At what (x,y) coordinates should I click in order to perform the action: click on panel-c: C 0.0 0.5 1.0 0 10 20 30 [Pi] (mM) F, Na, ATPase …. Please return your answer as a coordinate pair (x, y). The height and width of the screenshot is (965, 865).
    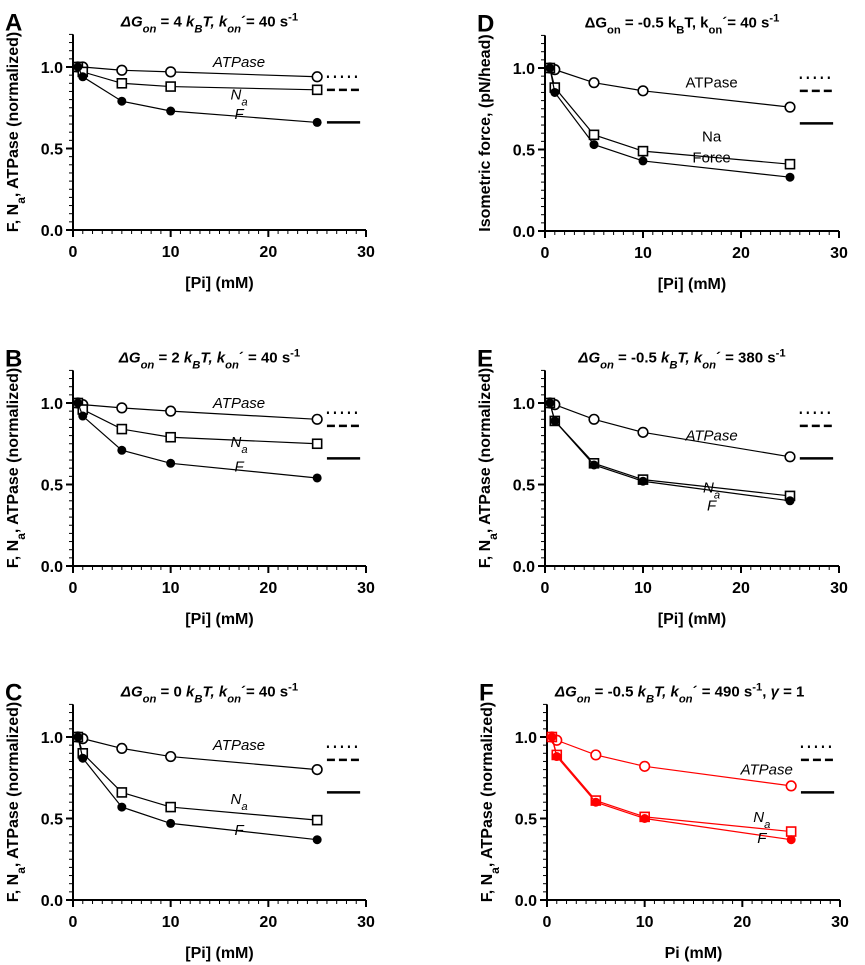
    Looking at the image, I should click on (190, 820).